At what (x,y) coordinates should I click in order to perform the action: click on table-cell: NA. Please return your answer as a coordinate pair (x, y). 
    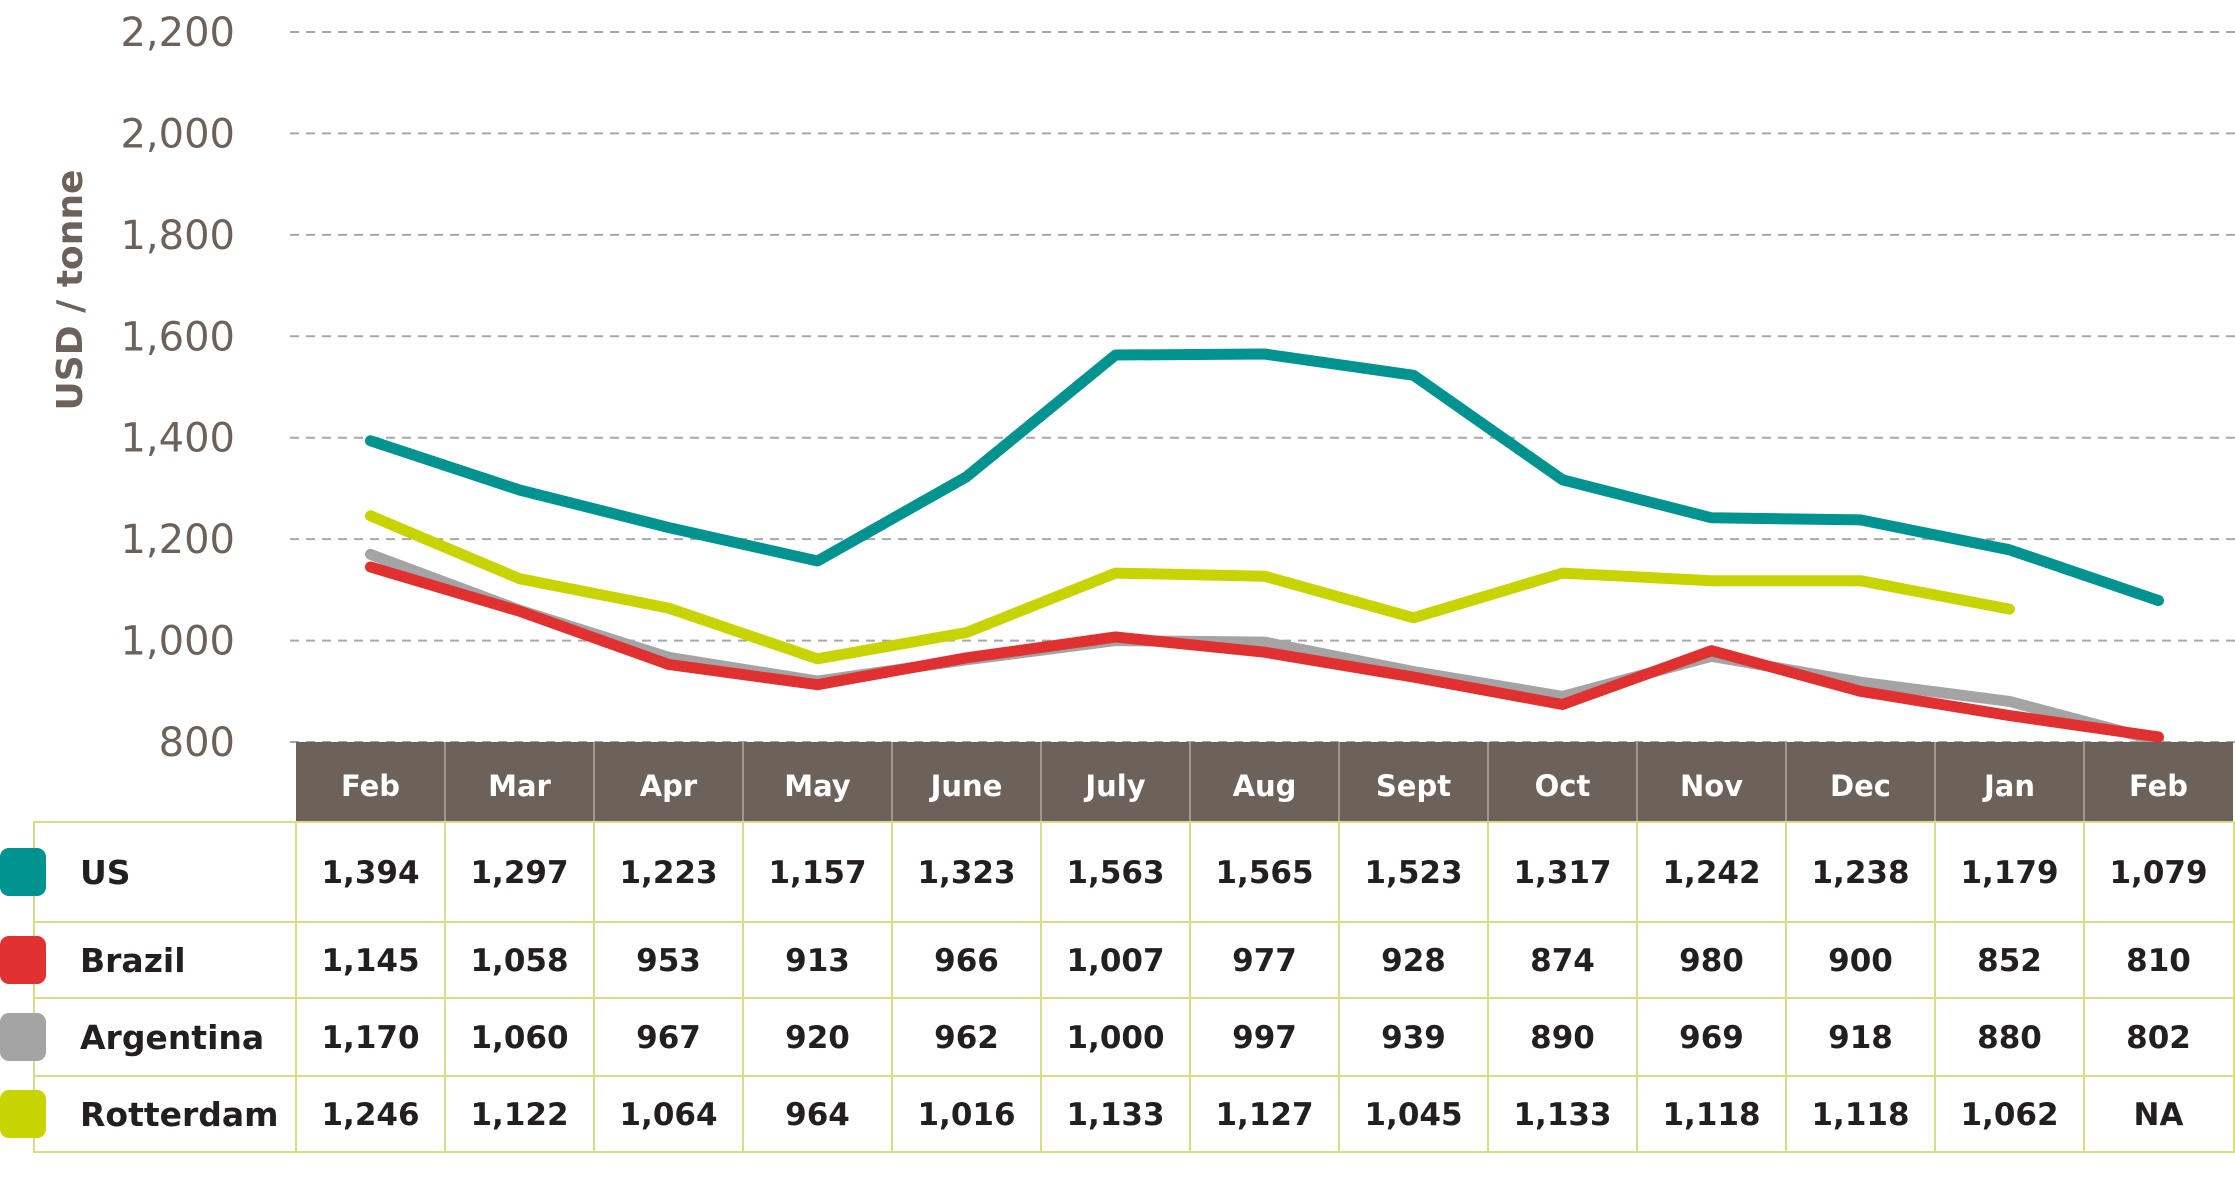
    Looking at the image, I should click on (2159, 1115).